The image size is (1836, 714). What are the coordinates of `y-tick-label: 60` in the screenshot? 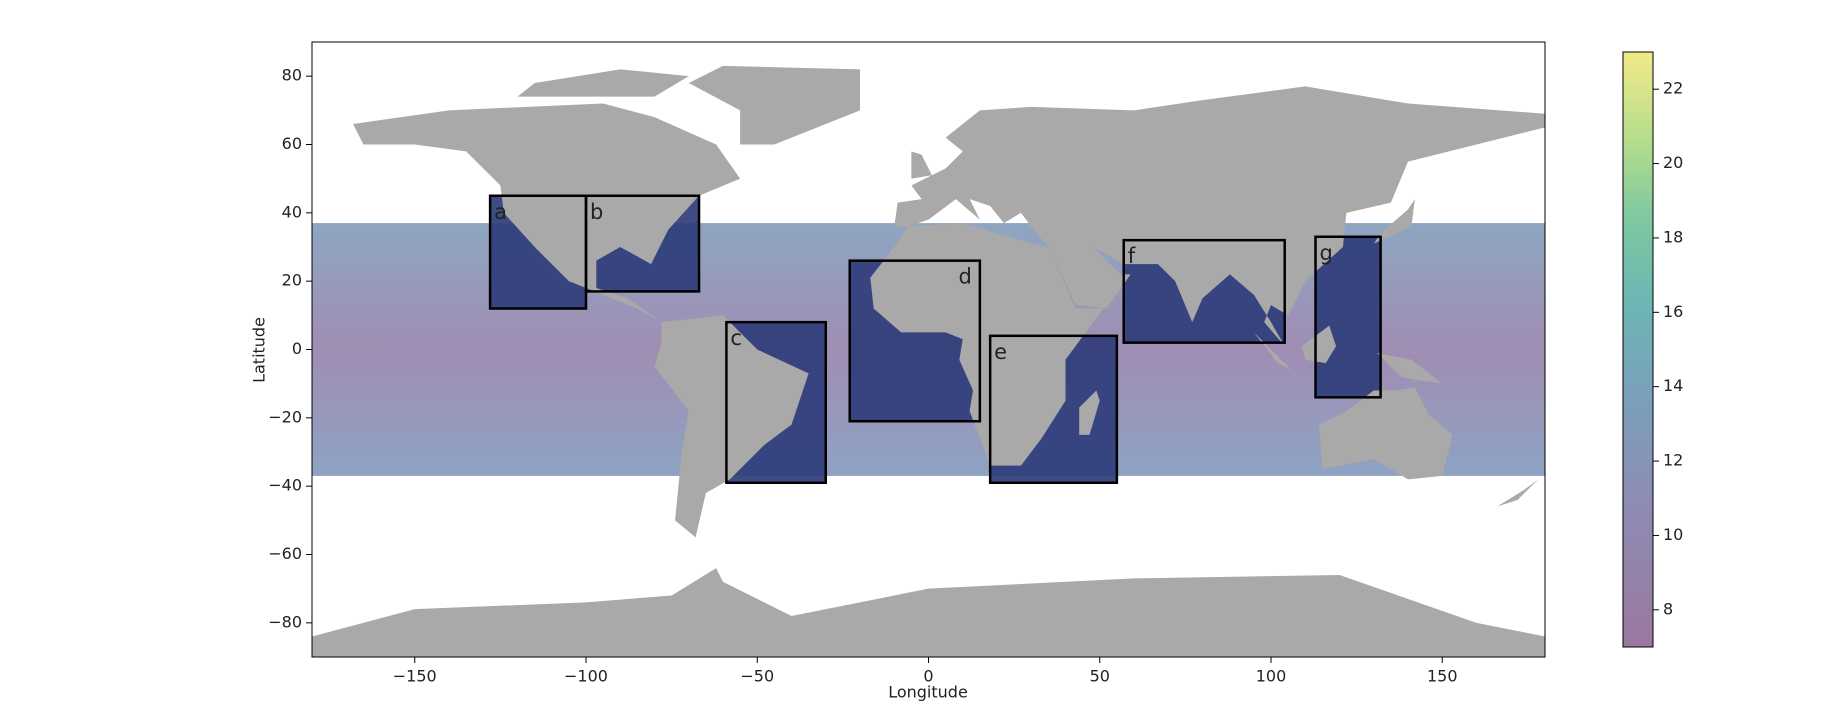 It's located at (292, 143).